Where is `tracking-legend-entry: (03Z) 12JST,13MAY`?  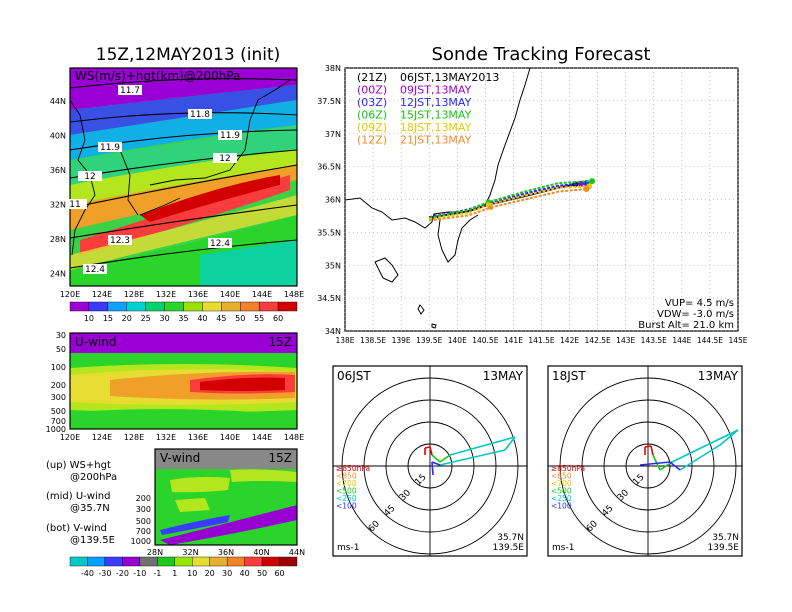 tracking-legend-entry: (03Z) 12JST,13MAY is located at coordinates (414, 102).